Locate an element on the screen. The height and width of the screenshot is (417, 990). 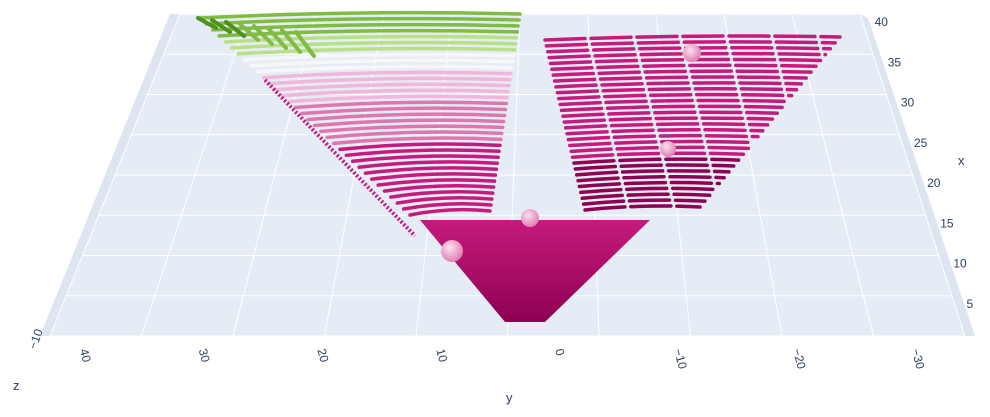
data-highlights is located at coordinates (571, 153).